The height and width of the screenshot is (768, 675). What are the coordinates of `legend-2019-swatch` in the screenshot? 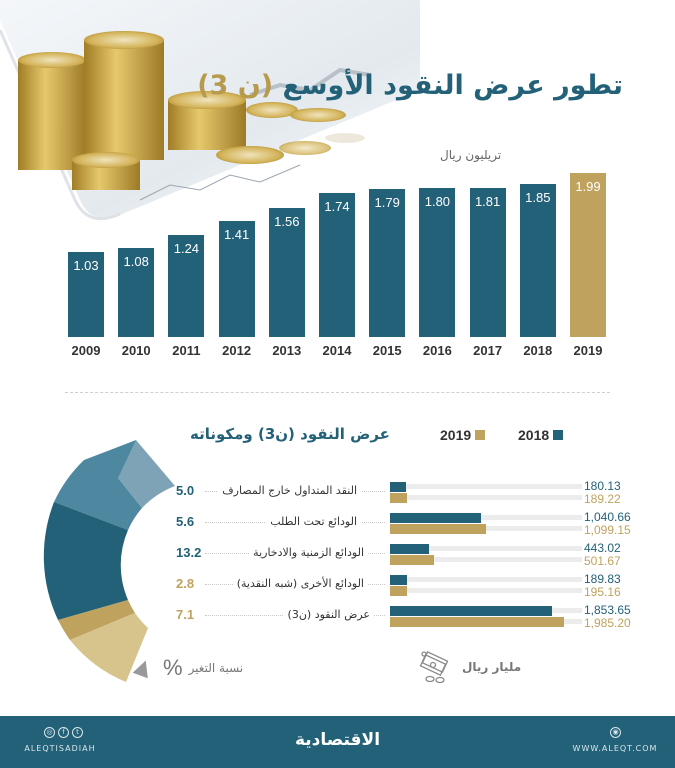 It's located at (480, 435).